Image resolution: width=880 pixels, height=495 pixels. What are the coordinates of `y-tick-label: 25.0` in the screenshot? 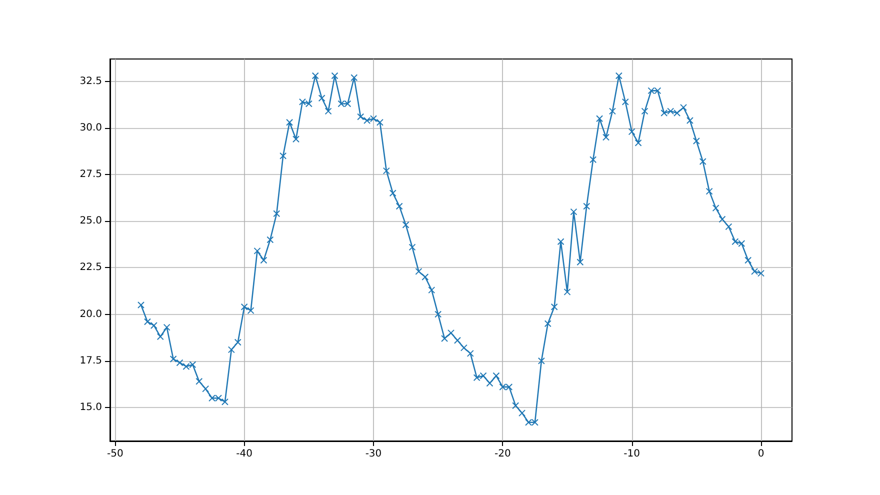 It's located at (91, 221).